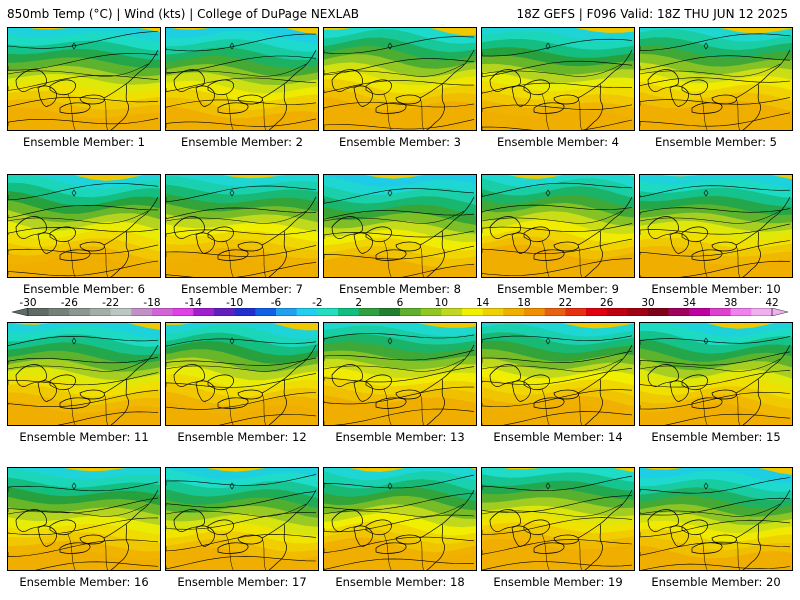  I want to click on panel-label: Ensemble Member: 13, so click(400, 437).